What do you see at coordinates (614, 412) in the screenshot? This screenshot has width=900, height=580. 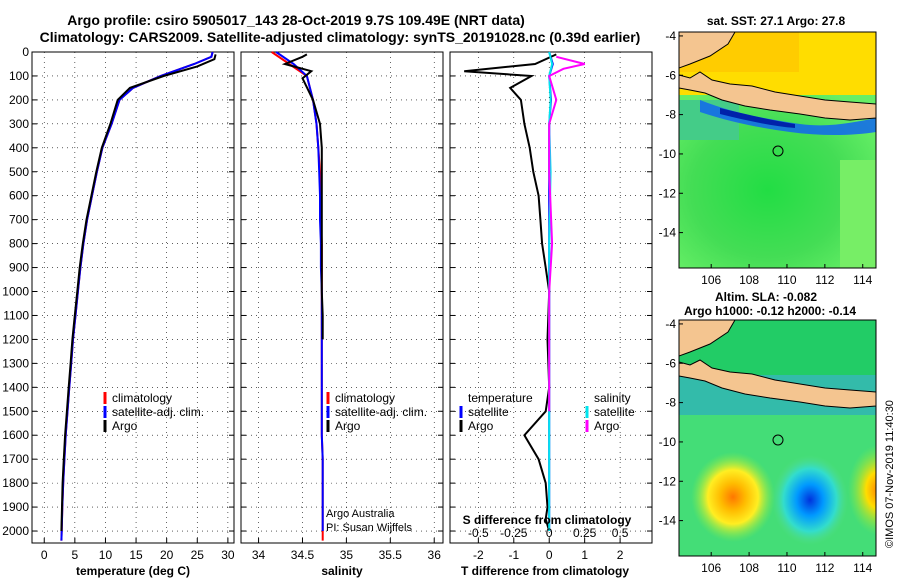 I see `legend-s-satellite-label: satellite` at bounding box center [614, 412].